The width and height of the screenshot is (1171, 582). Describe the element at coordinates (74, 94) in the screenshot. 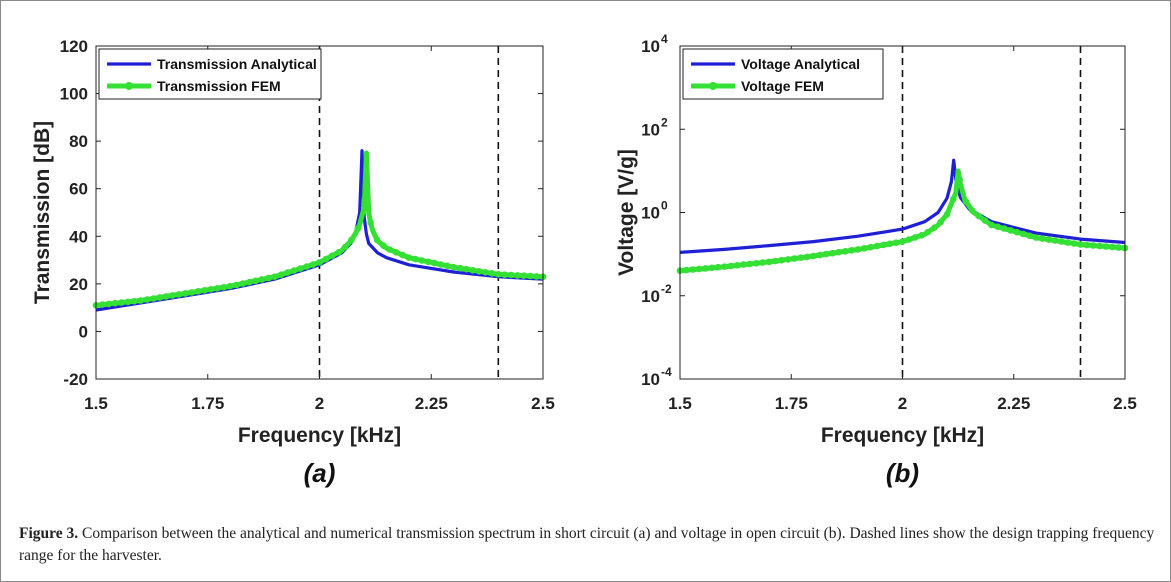

I see `y-tick-label: 100` at that location.